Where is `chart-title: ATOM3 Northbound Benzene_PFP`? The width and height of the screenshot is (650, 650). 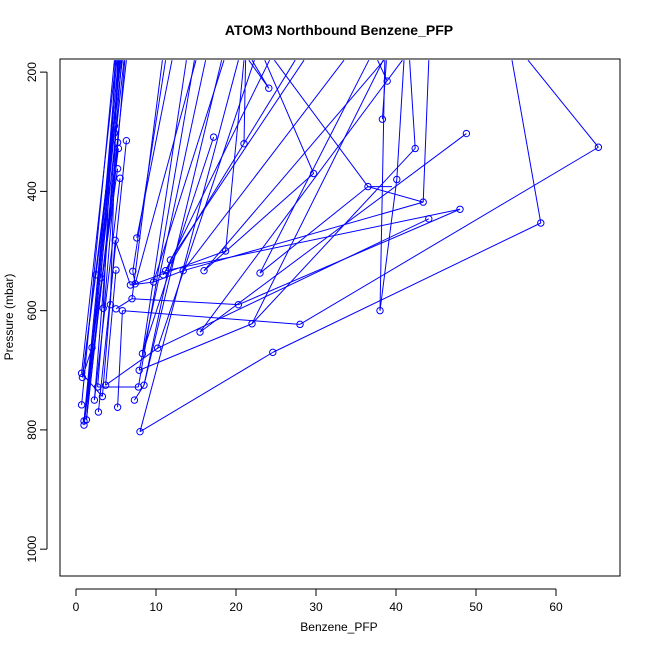
chart-title: ATOM3 Northbound Benzene_PFP is located at coordinates (339, 30).